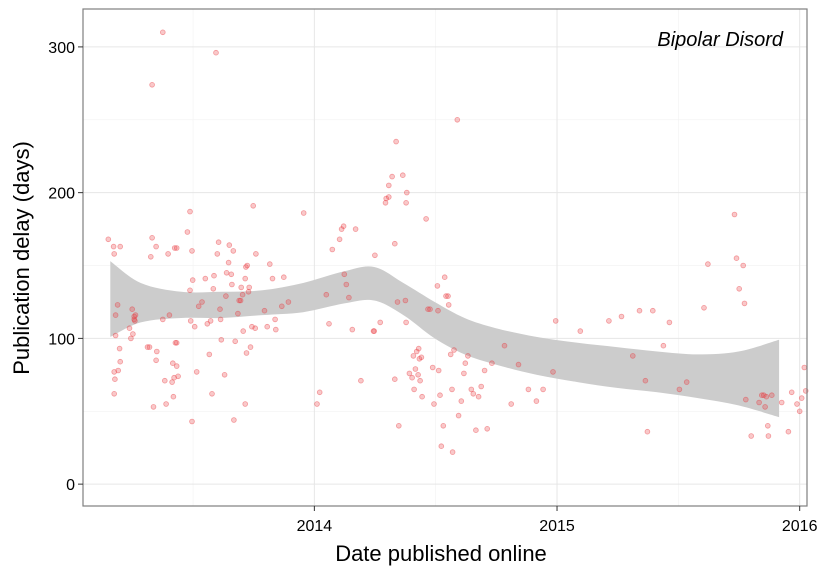  Describe the element at coordinates (800, 526) in the screenshot. I see `x-tick-label: 2016` at that location.